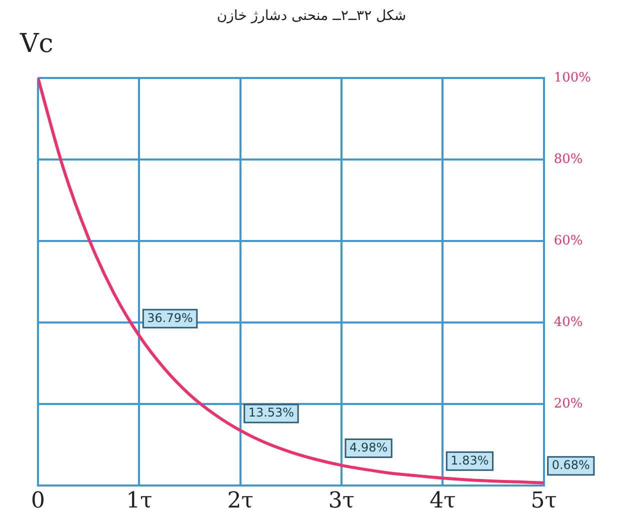 Image resolution: width=623 pixels, height=529 pixels. I want to click on data-label: 1.83%, so click(469, 460).